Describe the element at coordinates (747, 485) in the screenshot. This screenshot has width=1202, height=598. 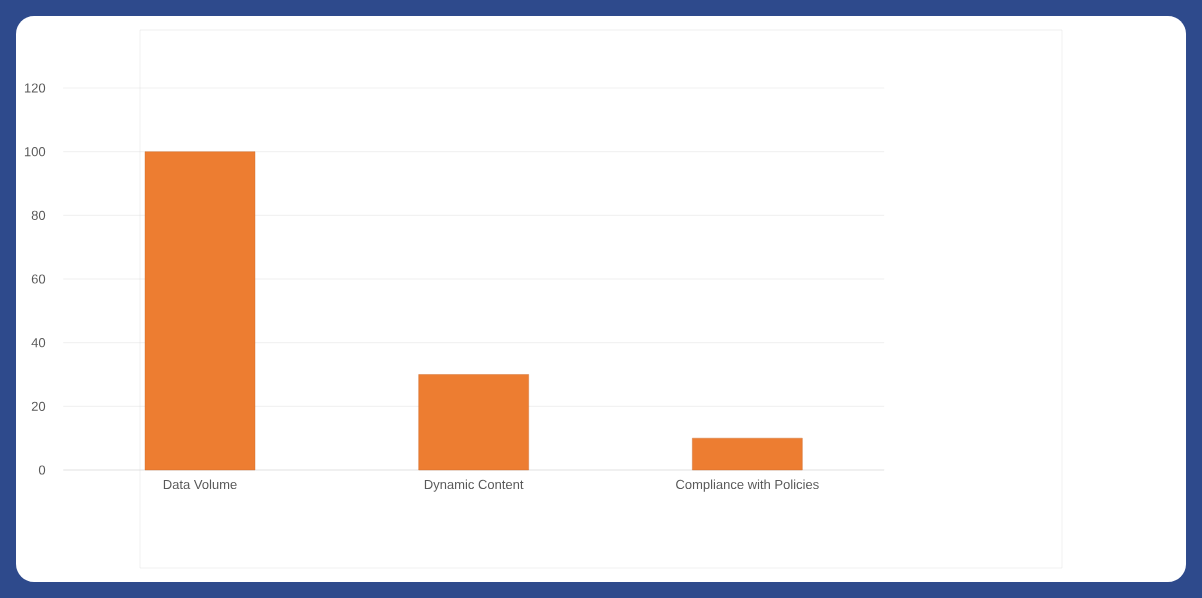
I see `x-tick-label: Compliance with Policies` at that location.